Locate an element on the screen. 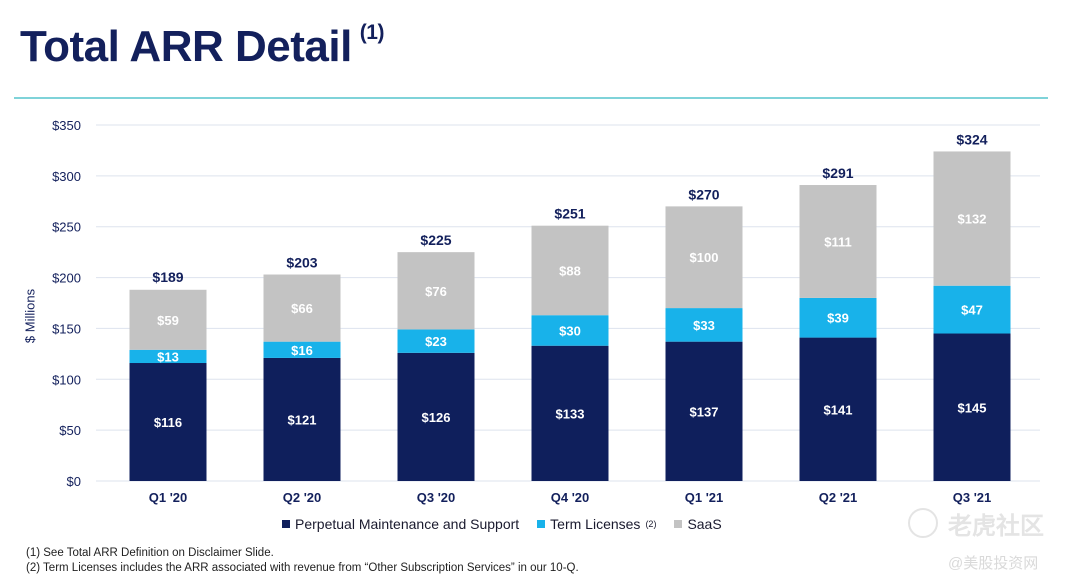 This screenshot has width=1080, height=586. total-label: $251 is located at coordinates (569, 214).